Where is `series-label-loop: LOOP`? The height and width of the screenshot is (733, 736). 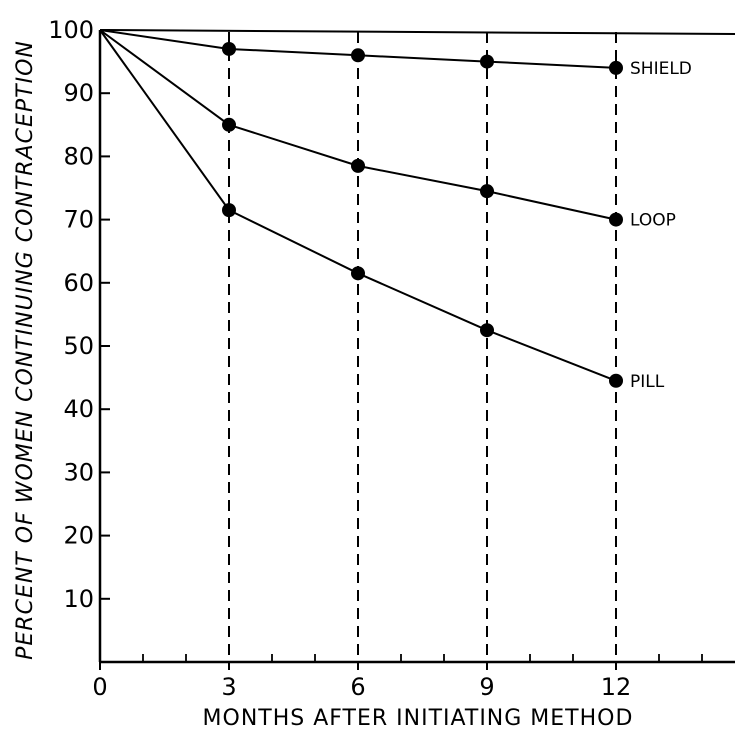
series-label-loop: LOOP is located at coordinates (653, 221).